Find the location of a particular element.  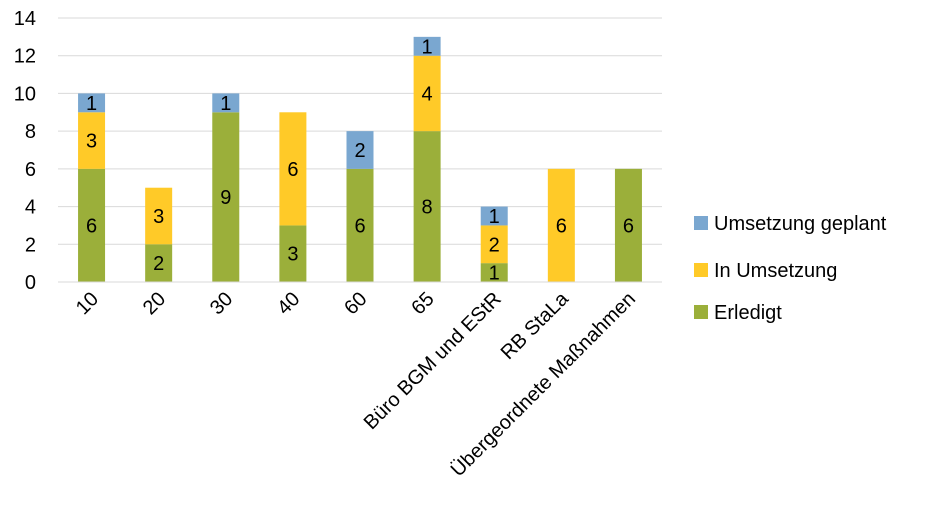

y-axis-ticks: 0 2 4 6 8 10 12 14 is located at coordinates (25, 151).